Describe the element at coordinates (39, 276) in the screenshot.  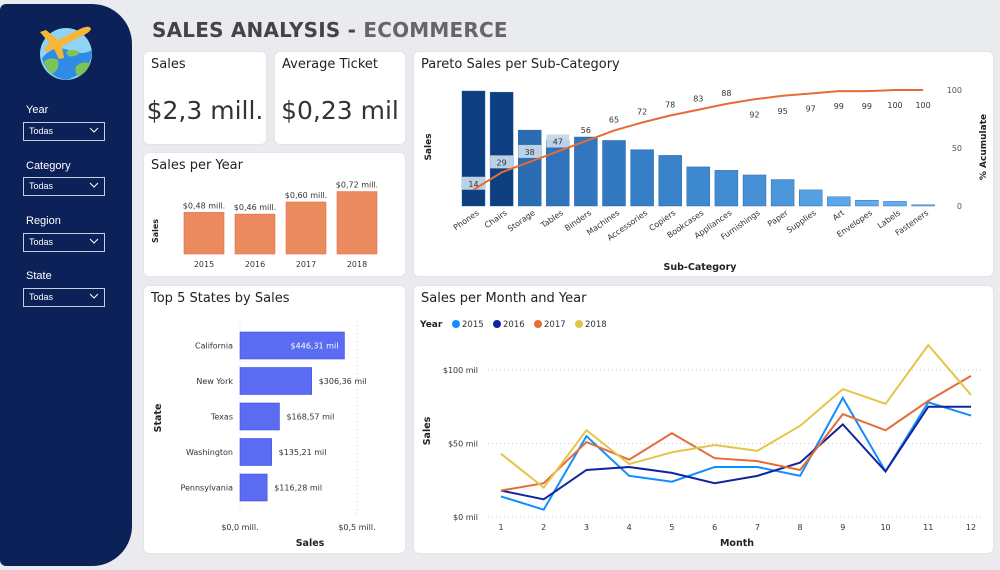
I see `state-filter-label: State` at that location.